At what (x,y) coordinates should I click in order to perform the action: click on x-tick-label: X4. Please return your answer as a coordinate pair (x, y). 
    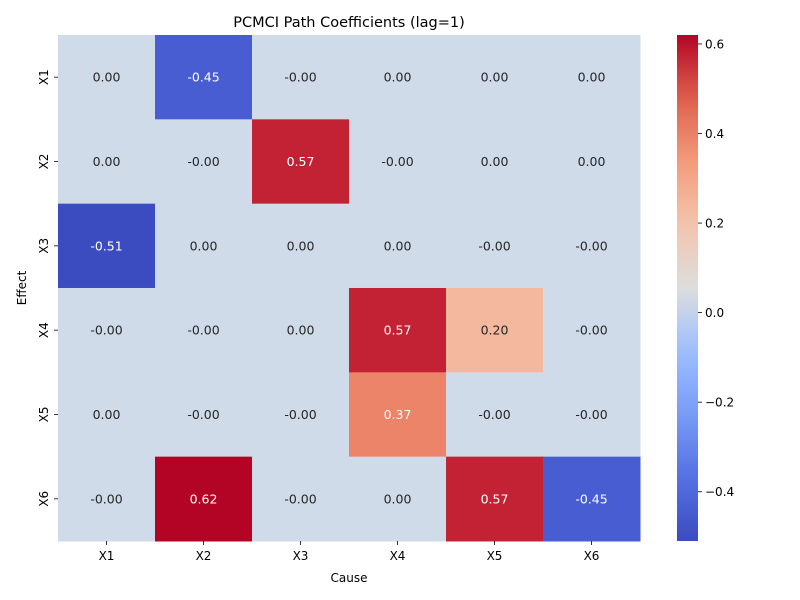
    Looking at the image, I should click on (398, 556).